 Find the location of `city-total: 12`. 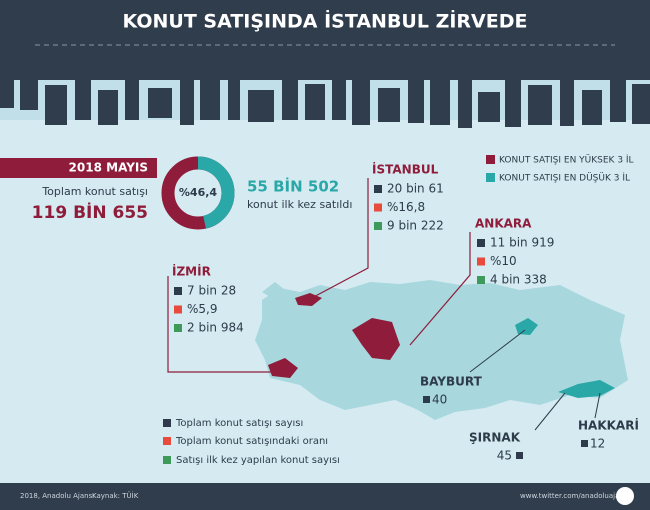

city-total: 12 is located at coordinates (597, 444).